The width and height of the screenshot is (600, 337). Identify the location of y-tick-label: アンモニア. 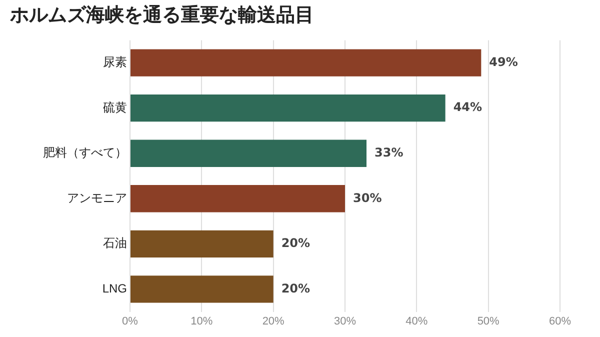
(97, 197).